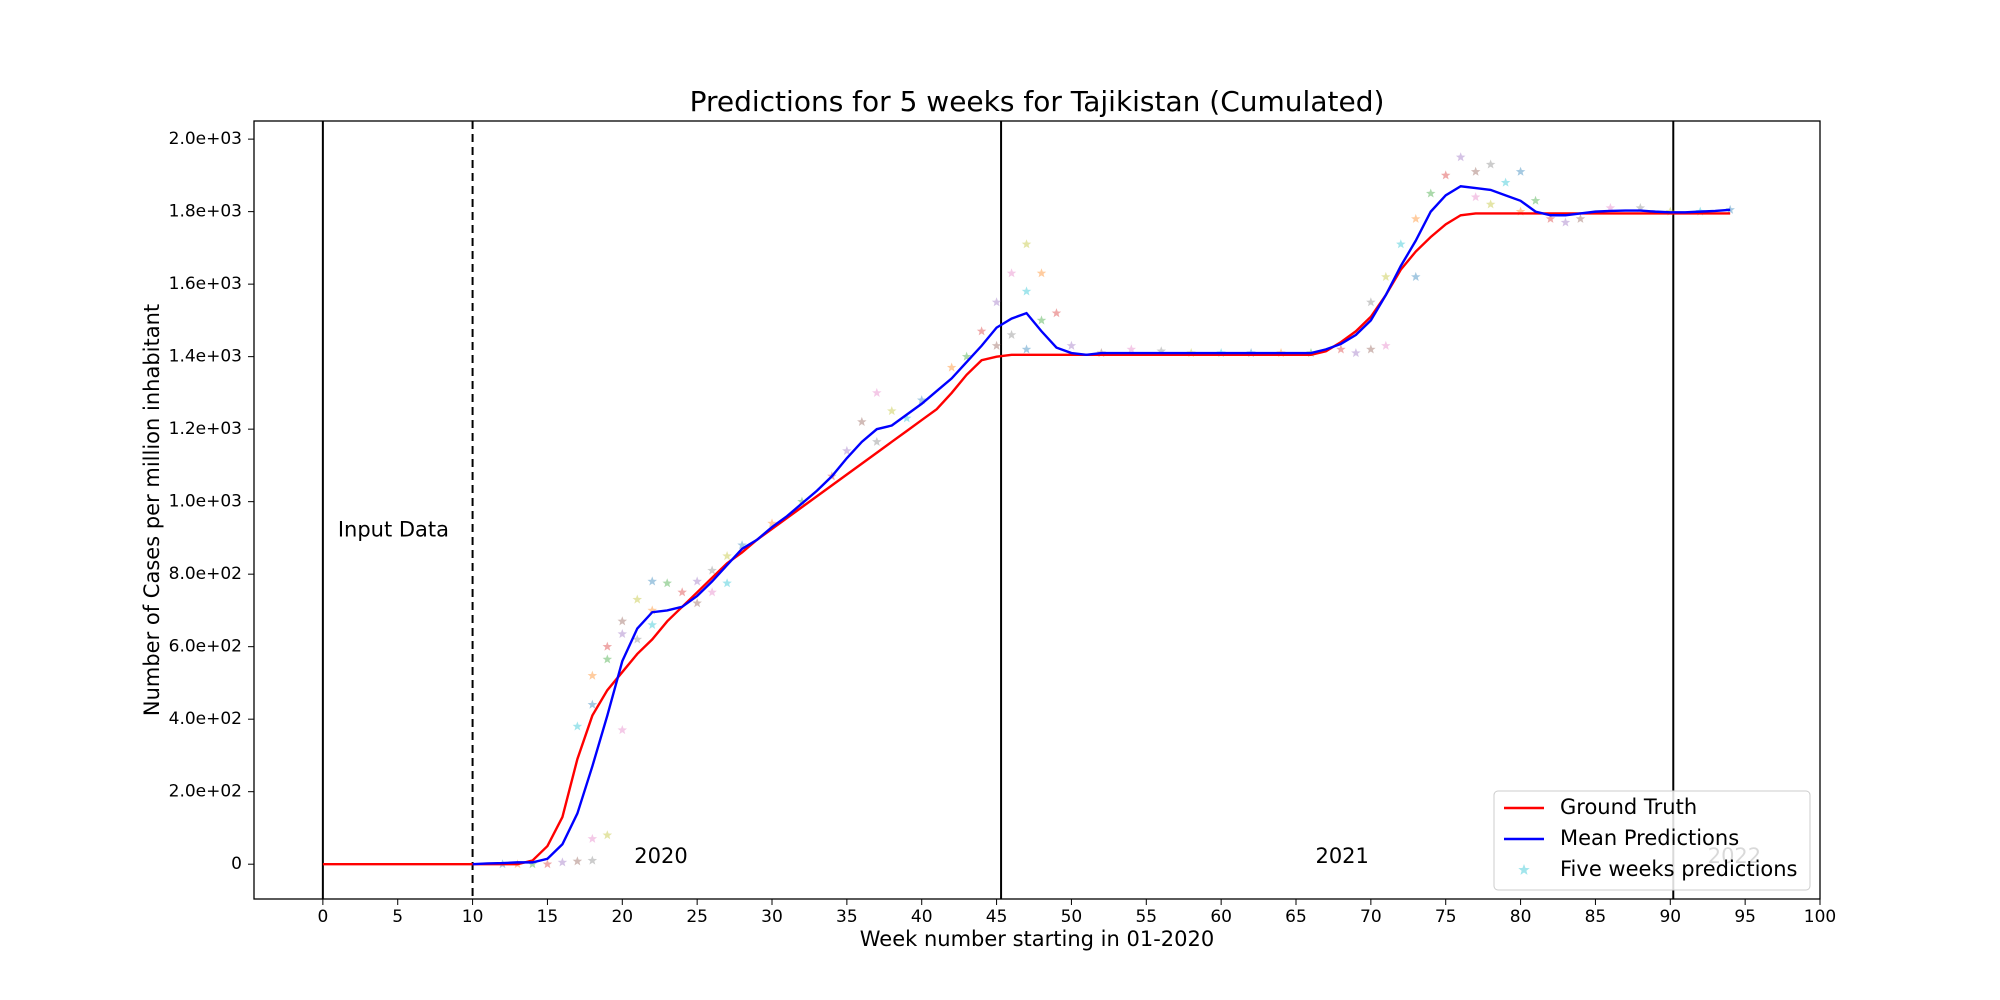  I want to click on x-tick-label: 100, so click(1820, 917).